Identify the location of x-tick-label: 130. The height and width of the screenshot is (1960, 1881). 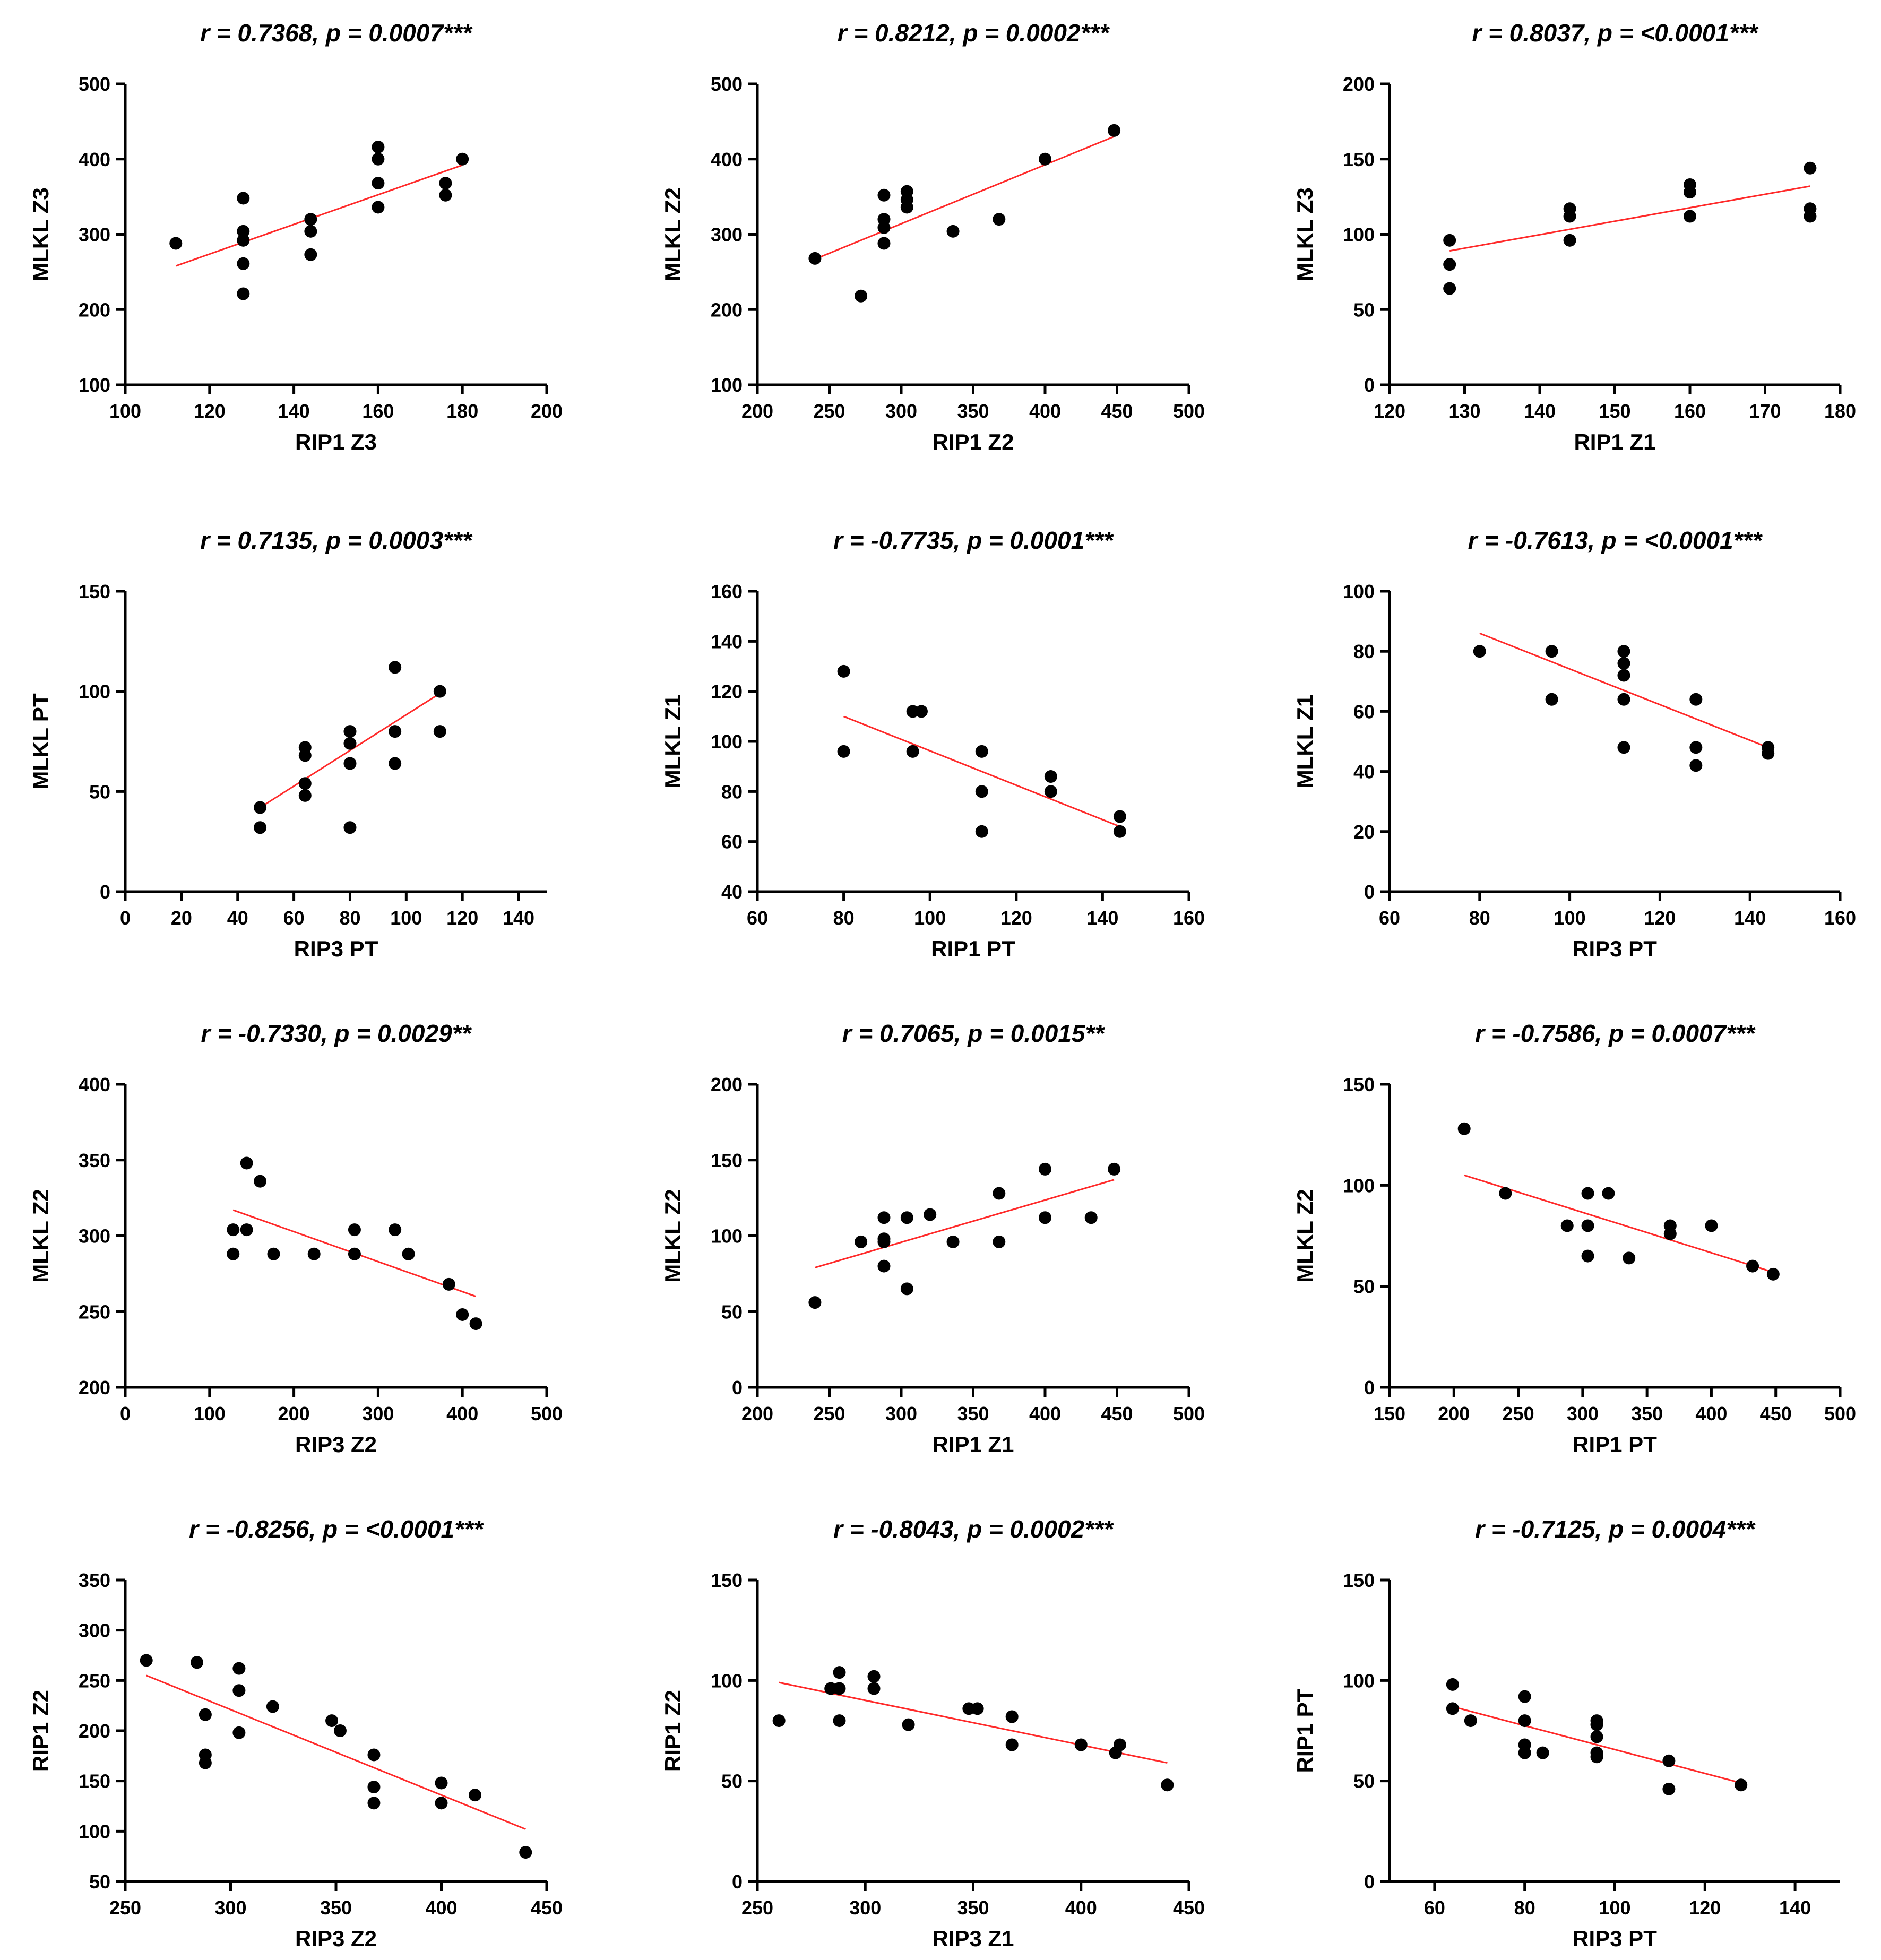
(1464, 411).